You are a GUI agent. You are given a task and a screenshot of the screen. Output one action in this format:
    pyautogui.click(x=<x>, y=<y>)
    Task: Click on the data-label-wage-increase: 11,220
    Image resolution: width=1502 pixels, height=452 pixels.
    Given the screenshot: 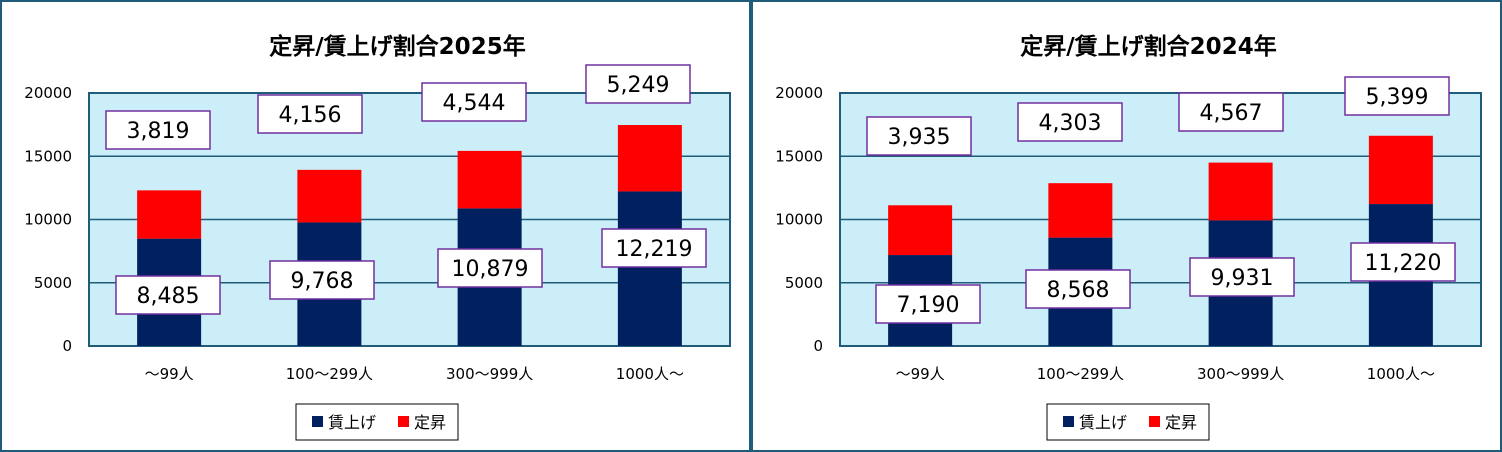 What is the action you would take?
    pyautogui.click(x=1403, y=263)
    